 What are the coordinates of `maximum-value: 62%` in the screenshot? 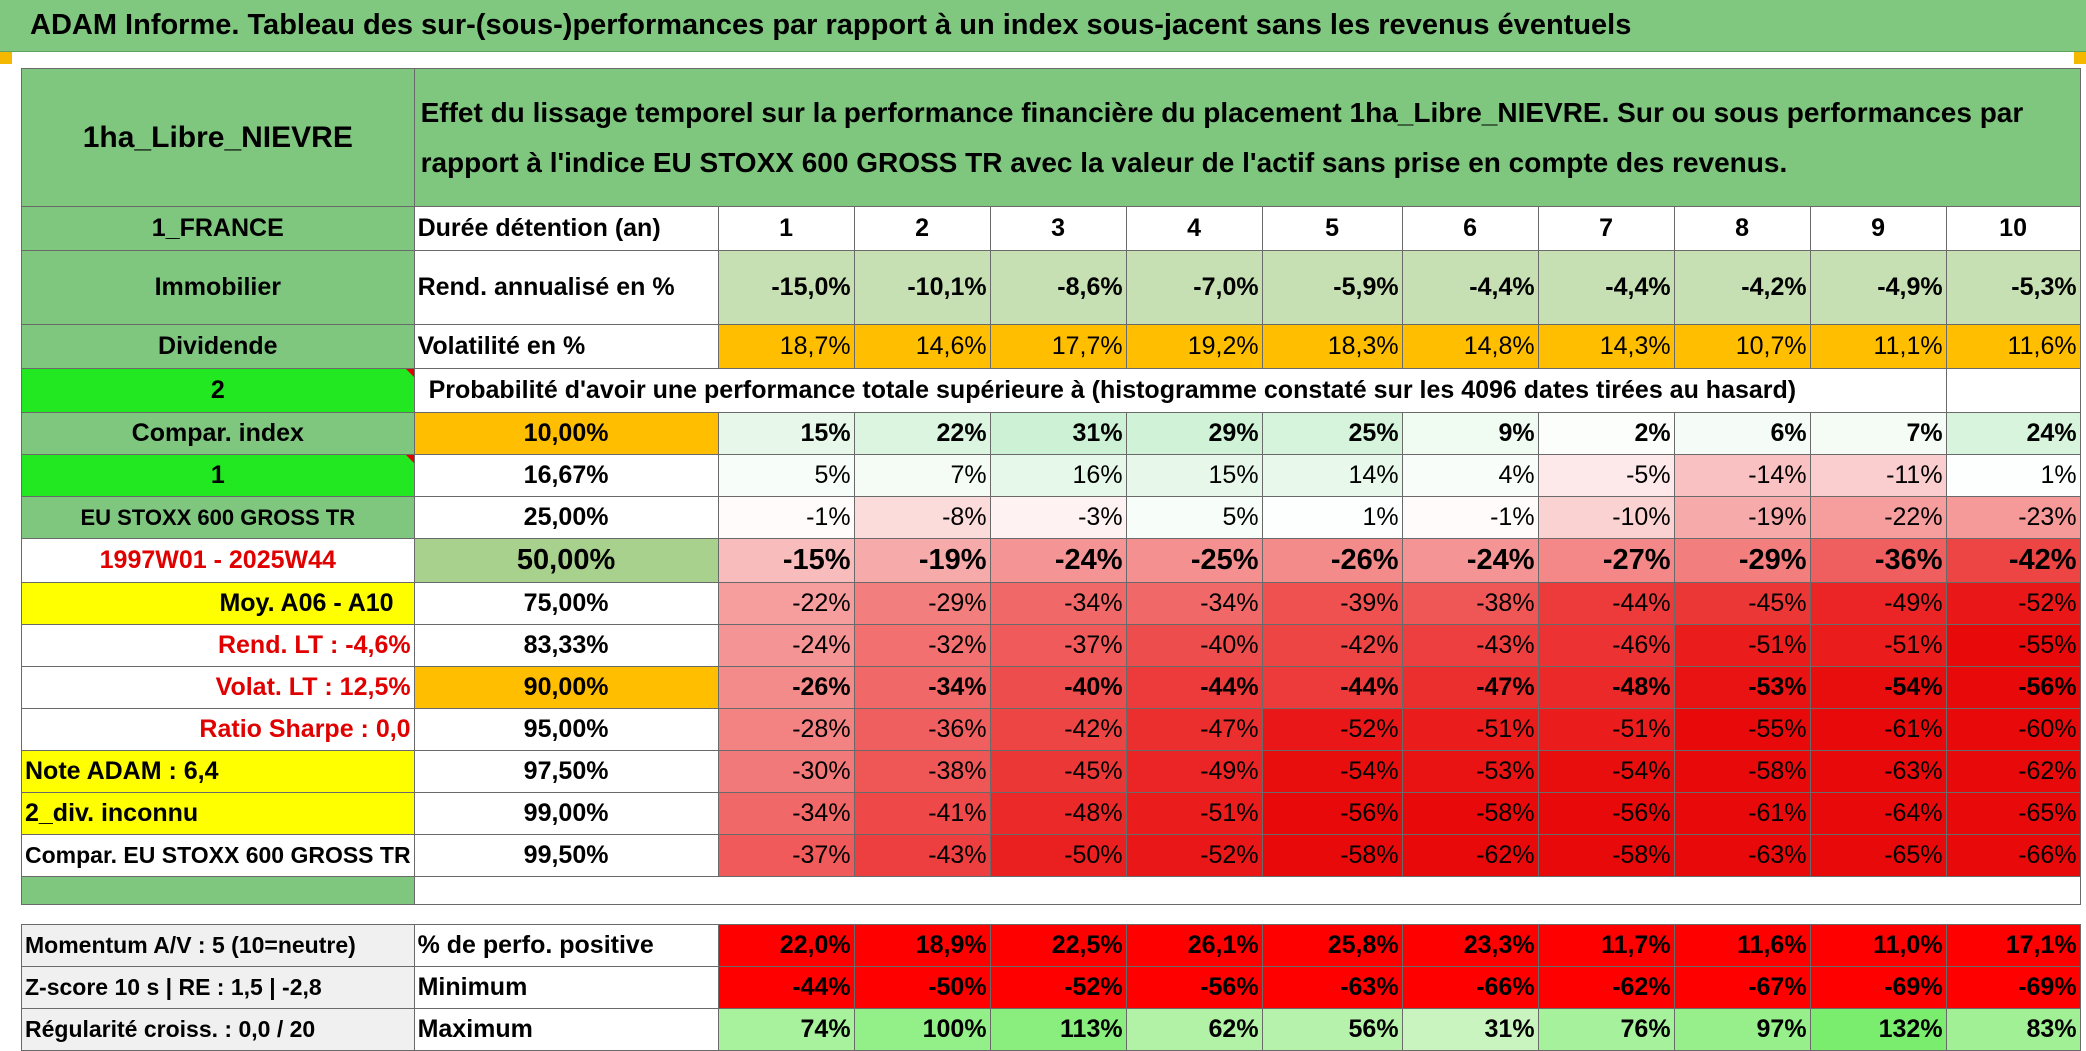 It's located at (1194, 1029).